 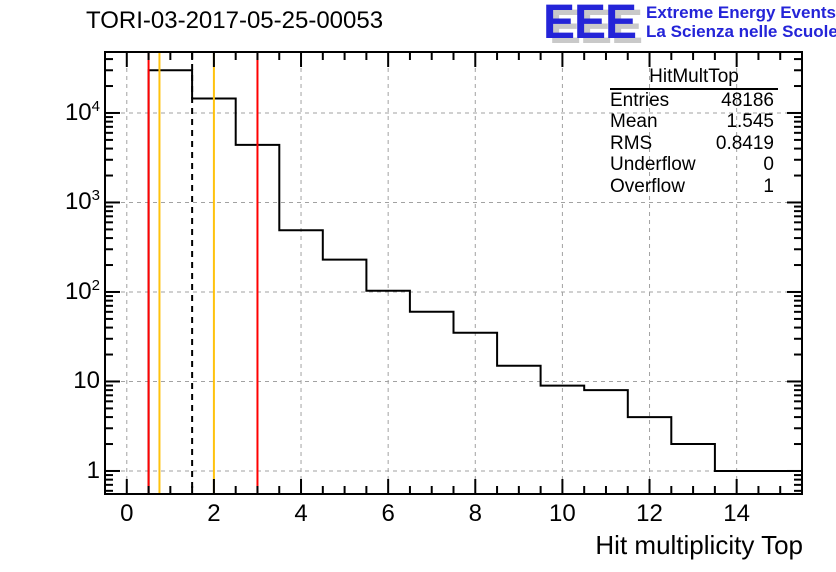 I want to click on stats-row-label: RMS, so click(x=631, y=143).